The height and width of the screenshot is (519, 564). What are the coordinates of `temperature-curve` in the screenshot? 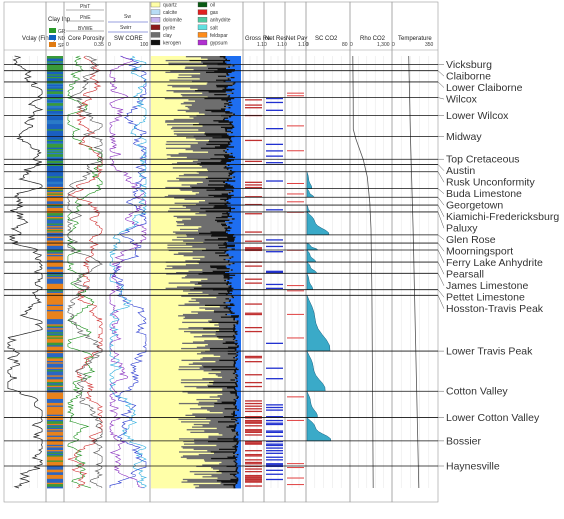 It's located at (414, 272).